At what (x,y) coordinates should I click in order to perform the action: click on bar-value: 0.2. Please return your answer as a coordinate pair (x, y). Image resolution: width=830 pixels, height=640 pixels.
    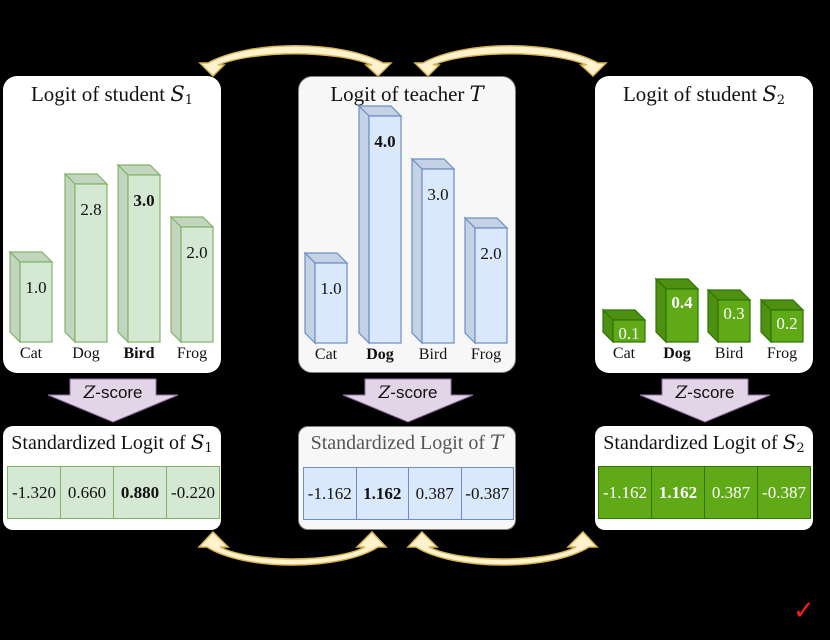
    Looking at the image, I should click on (787, 323).